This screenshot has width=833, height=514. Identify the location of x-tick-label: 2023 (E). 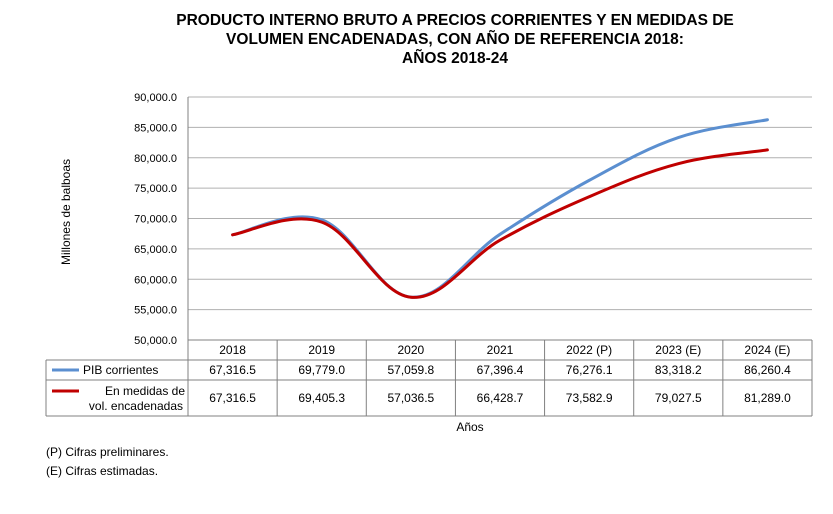
(678, 350).